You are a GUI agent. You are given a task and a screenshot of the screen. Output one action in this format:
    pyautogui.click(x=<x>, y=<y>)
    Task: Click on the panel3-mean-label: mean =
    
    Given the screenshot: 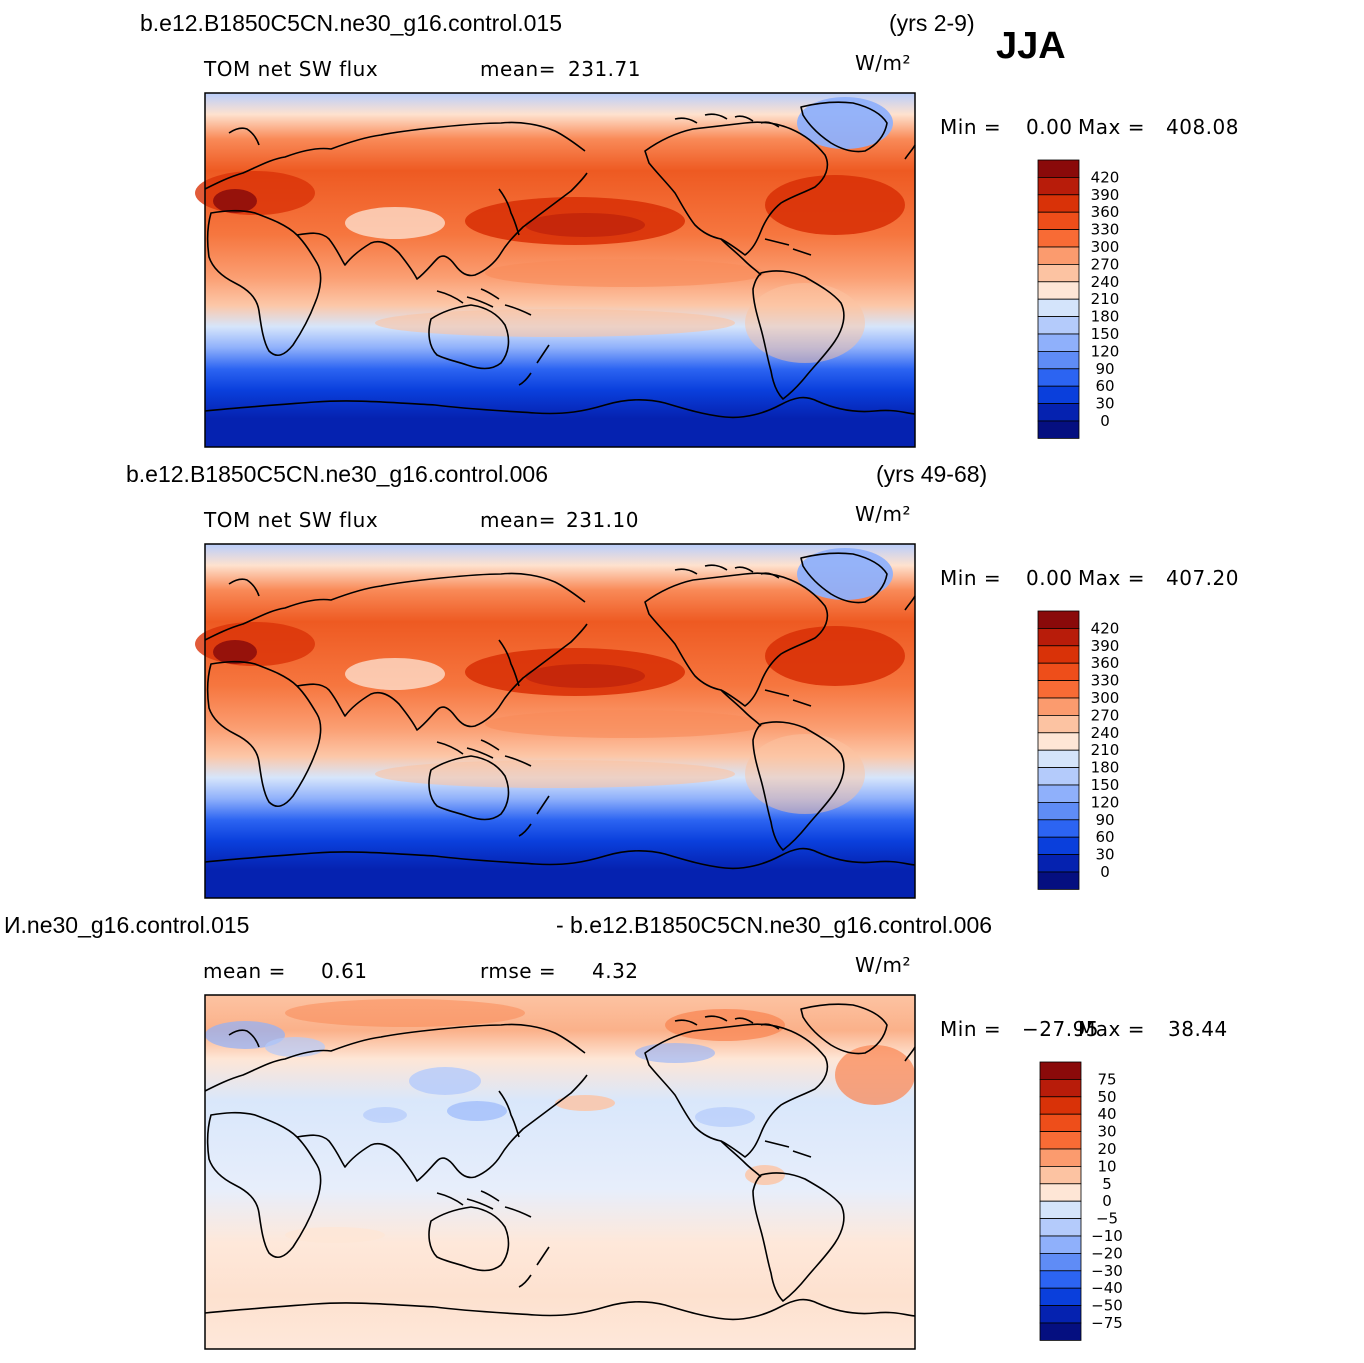 What is the action you would take?
    pyautogui.click(x=244, y=971)
    